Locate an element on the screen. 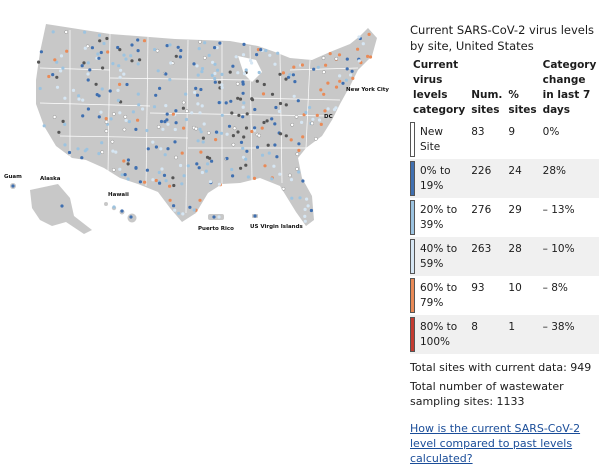 The image size is (600, 470). row-change: – 10% is located at coordinates (569, 256).